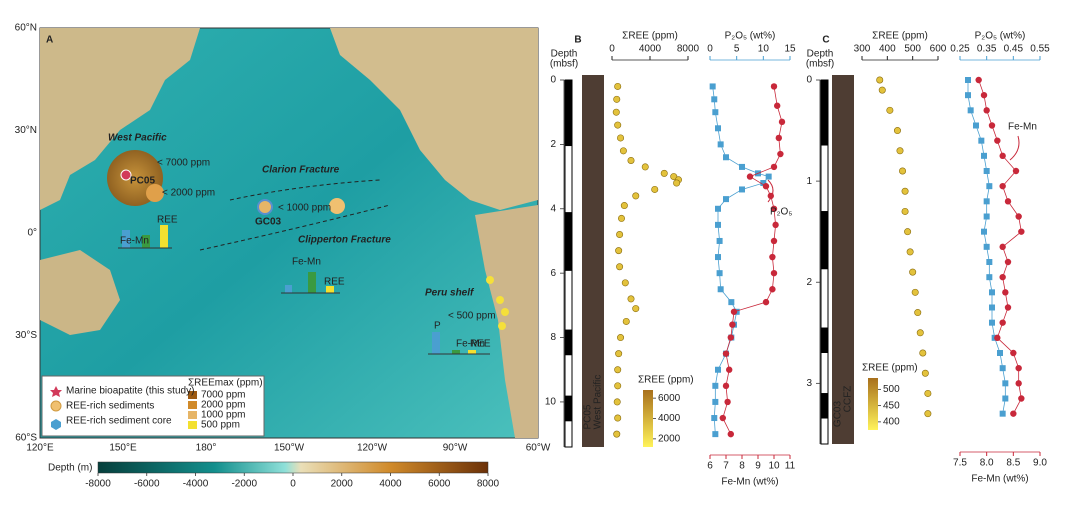 The height and width of the screenshot is (518, 1080). Describe the element at coordinates (155, 193) in the screenshot. I see `bubble-2000` at that location.